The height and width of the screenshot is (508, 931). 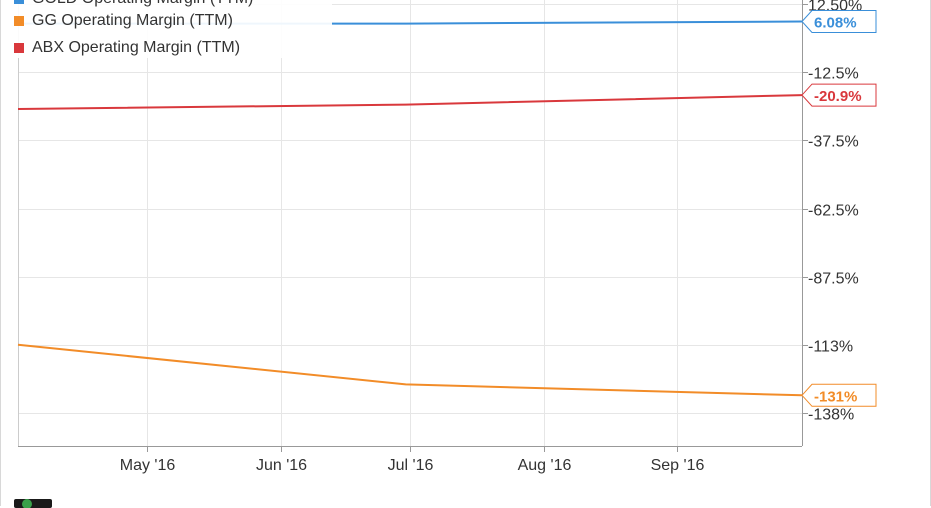 What do you see at coordinates (19, 21) in the screenshot?
I see `legend-swatch-gg` at bounding box center [19, 21].